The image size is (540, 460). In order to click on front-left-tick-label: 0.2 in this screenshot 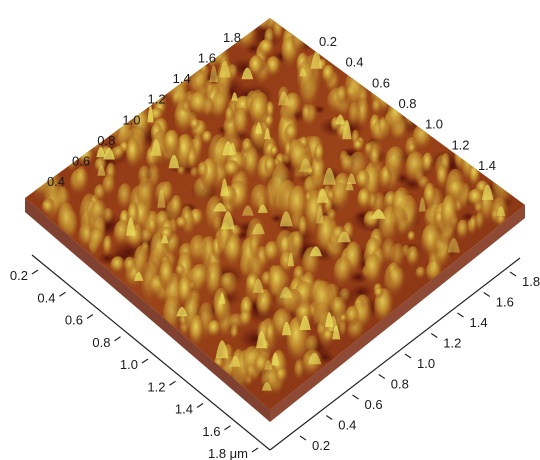, I will do `click(19, 275)`.